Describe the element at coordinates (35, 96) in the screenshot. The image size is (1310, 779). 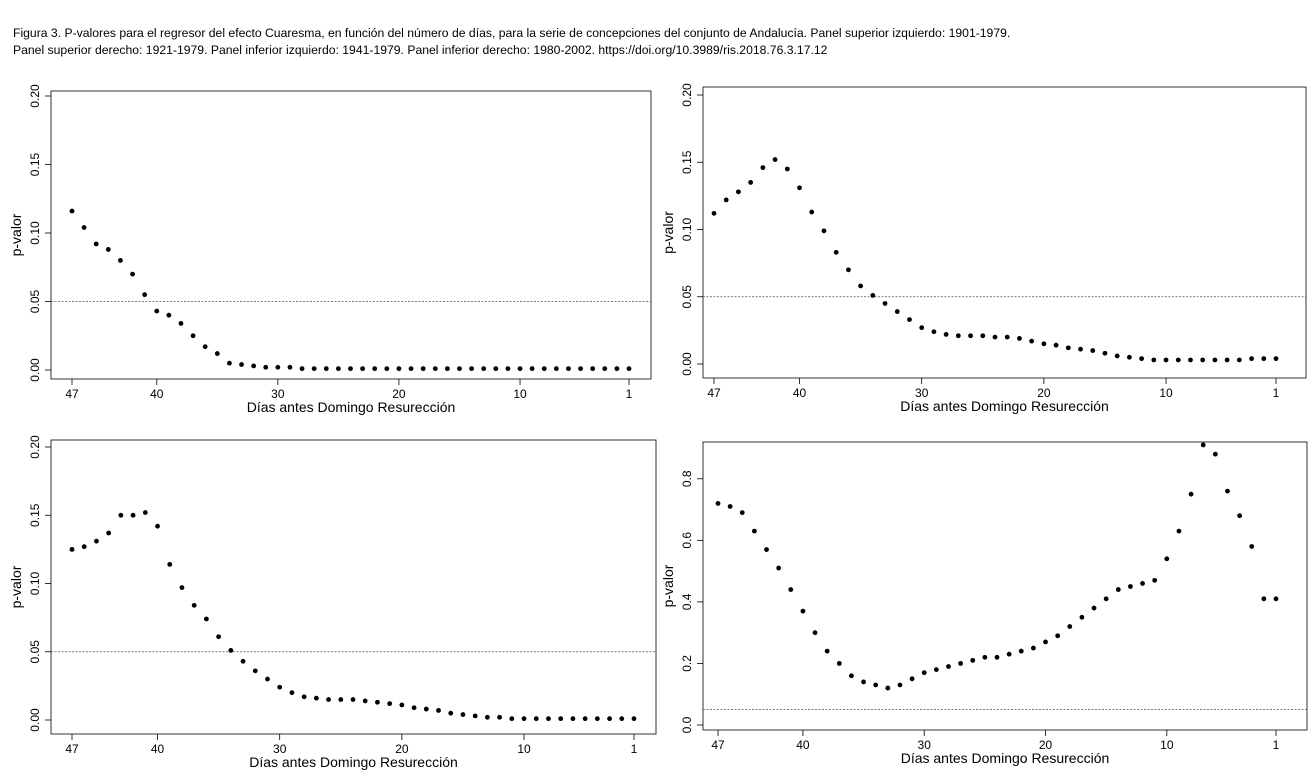
I see `y-tick-label: 0.20` at that location.